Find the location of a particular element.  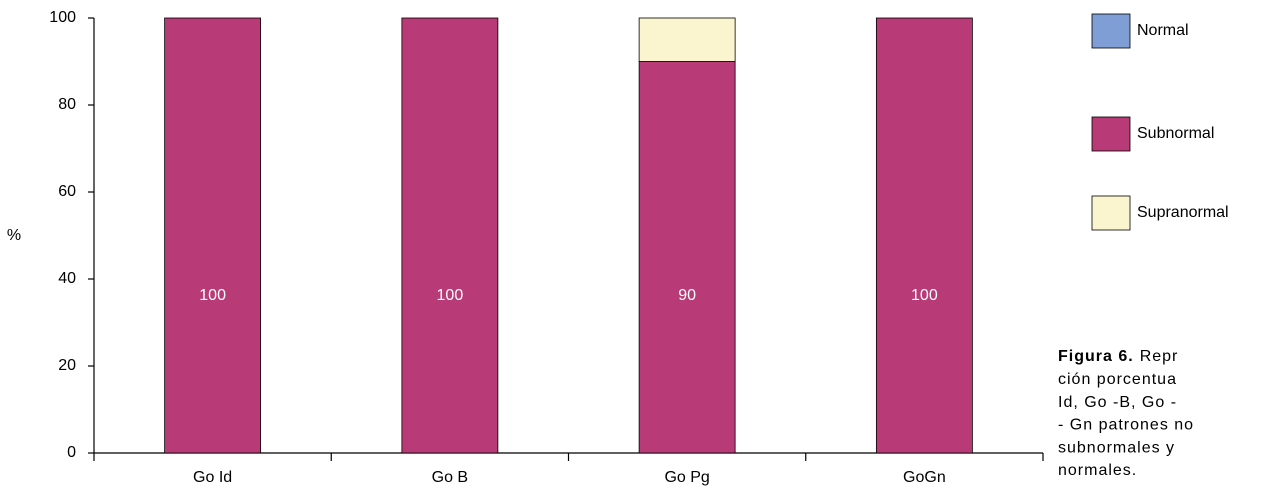

caption-line: Id, Go -B, Go - is located at coordinates (1117, 402).